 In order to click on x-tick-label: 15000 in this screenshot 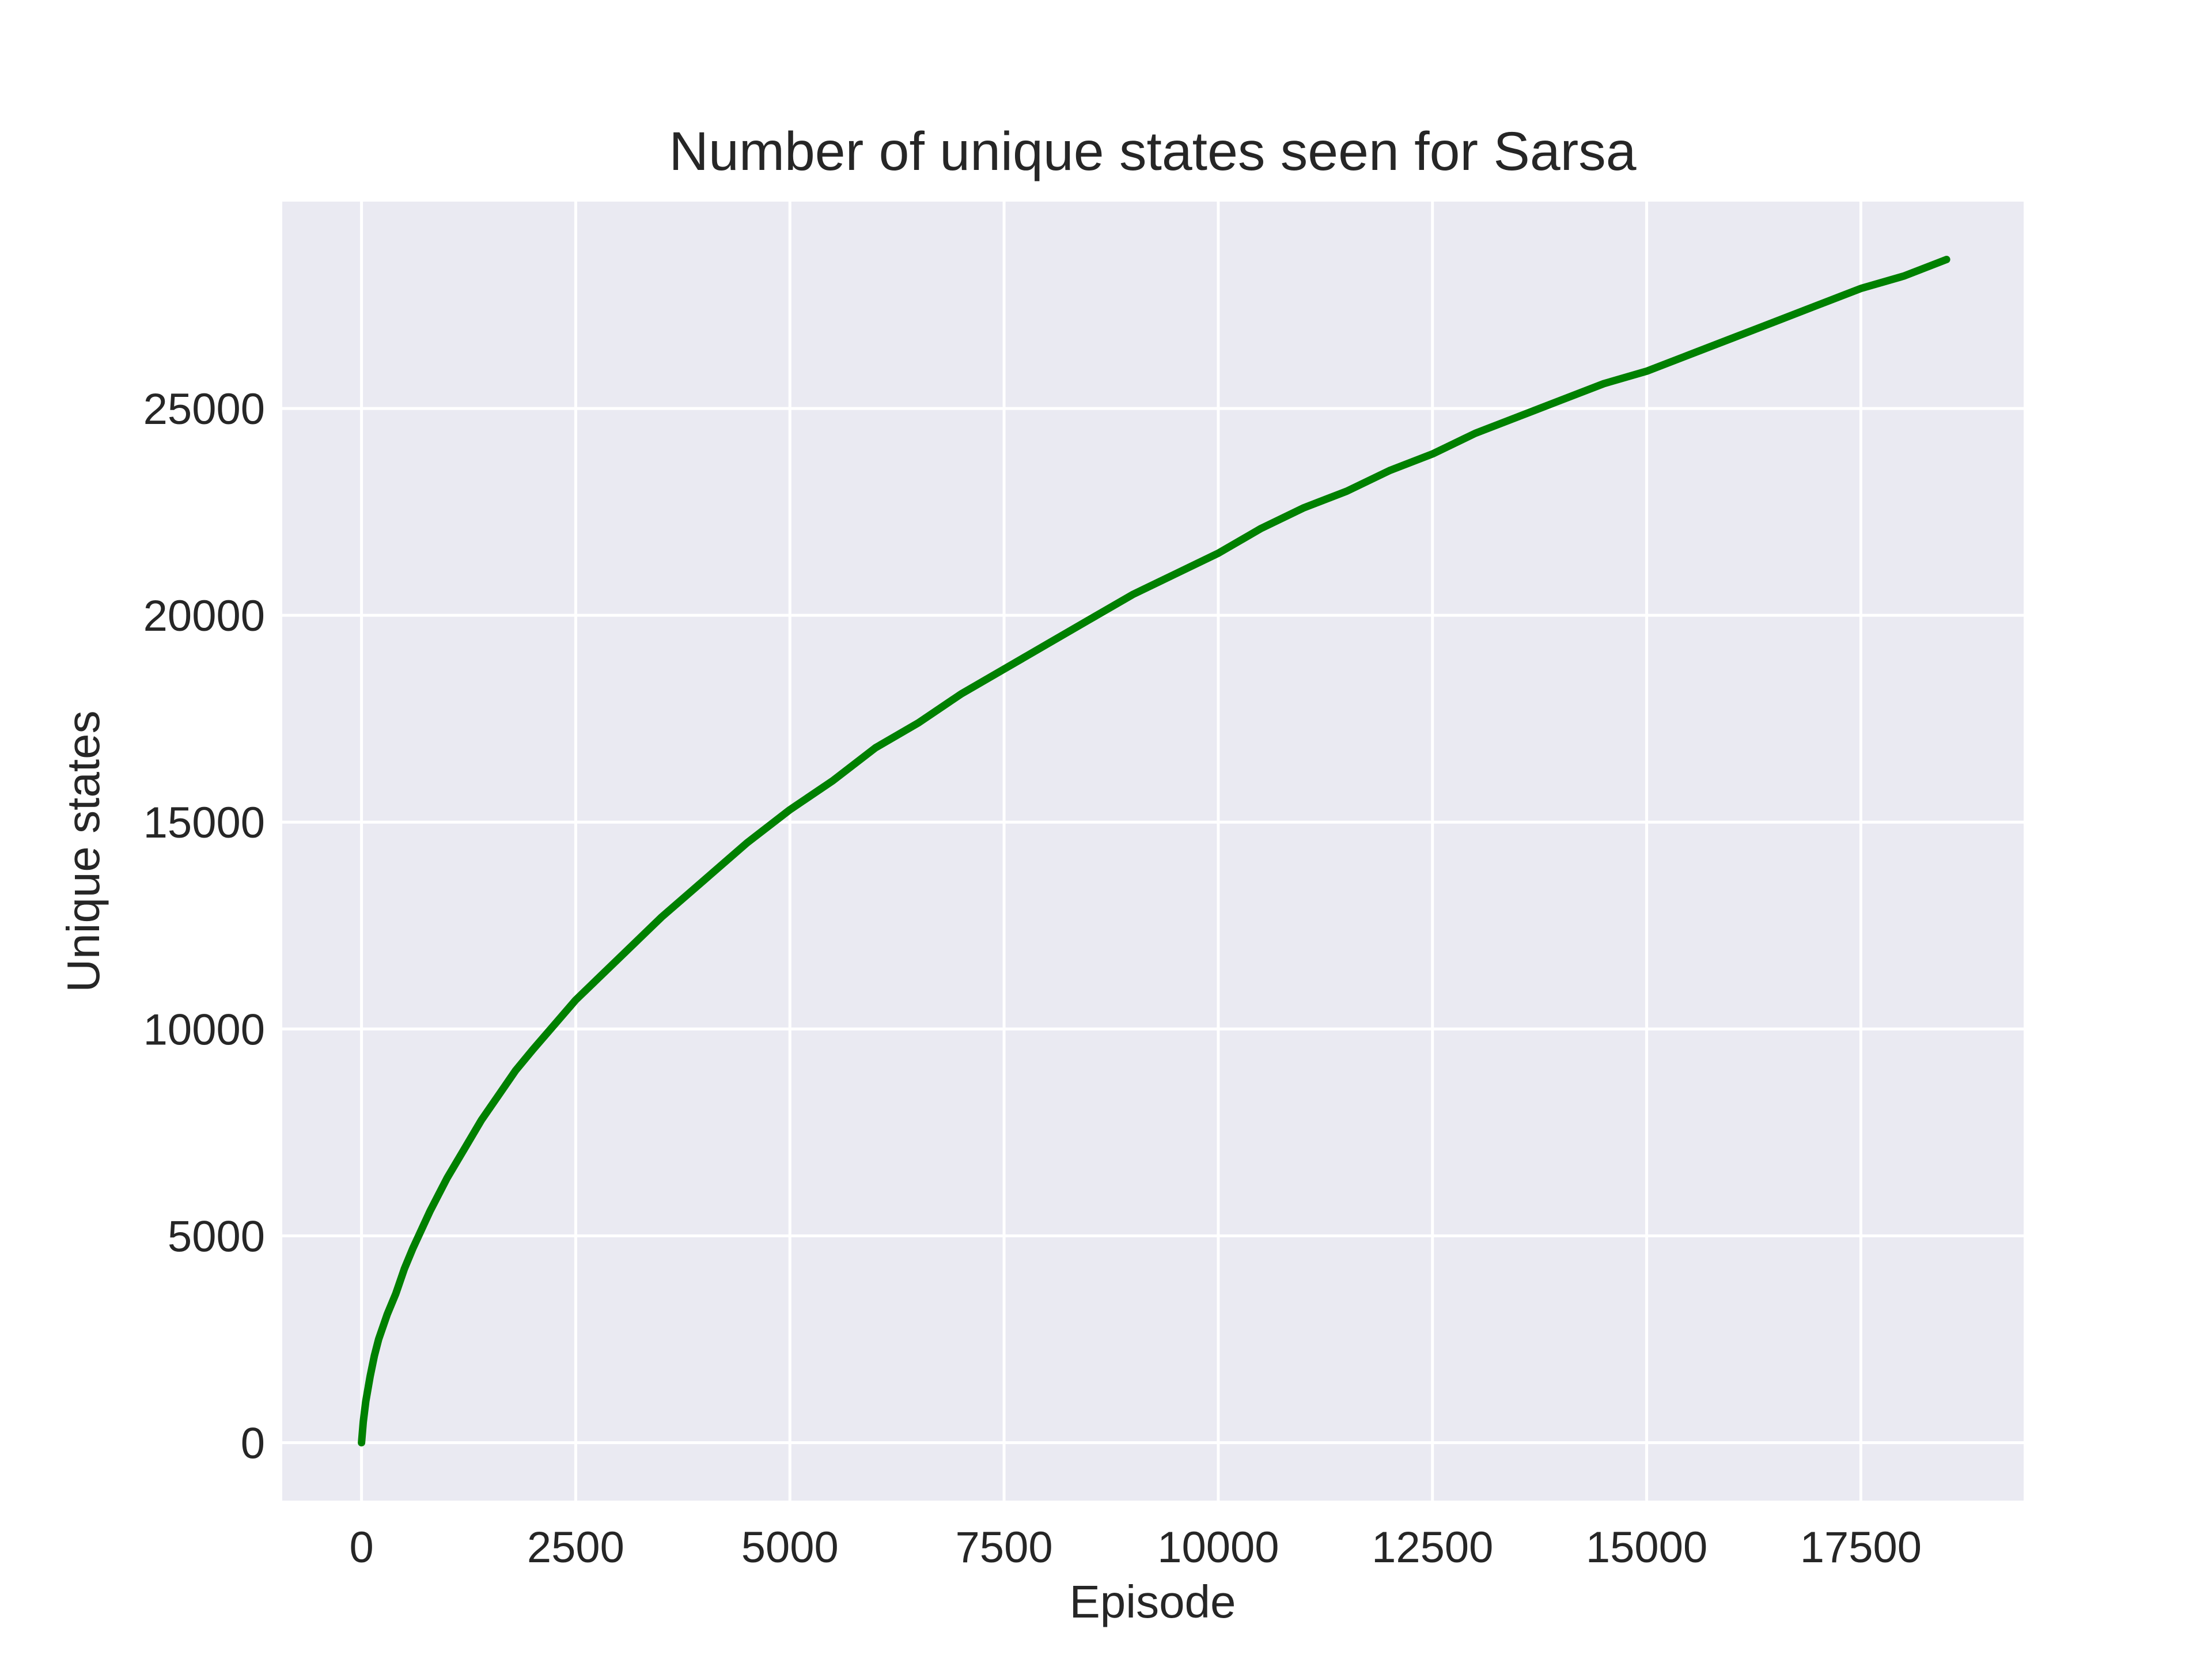, I will do `click(1646, 1547)`.